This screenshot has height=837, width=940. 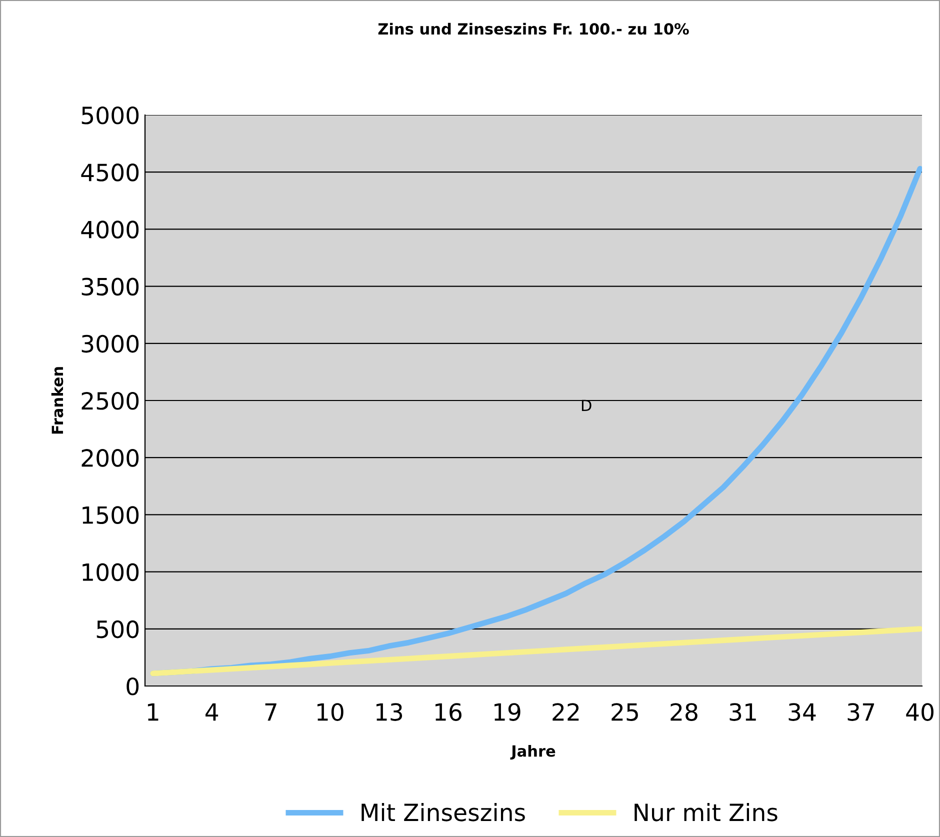 I want to click on x-tick-label: 34, so click(x=802, y=712).